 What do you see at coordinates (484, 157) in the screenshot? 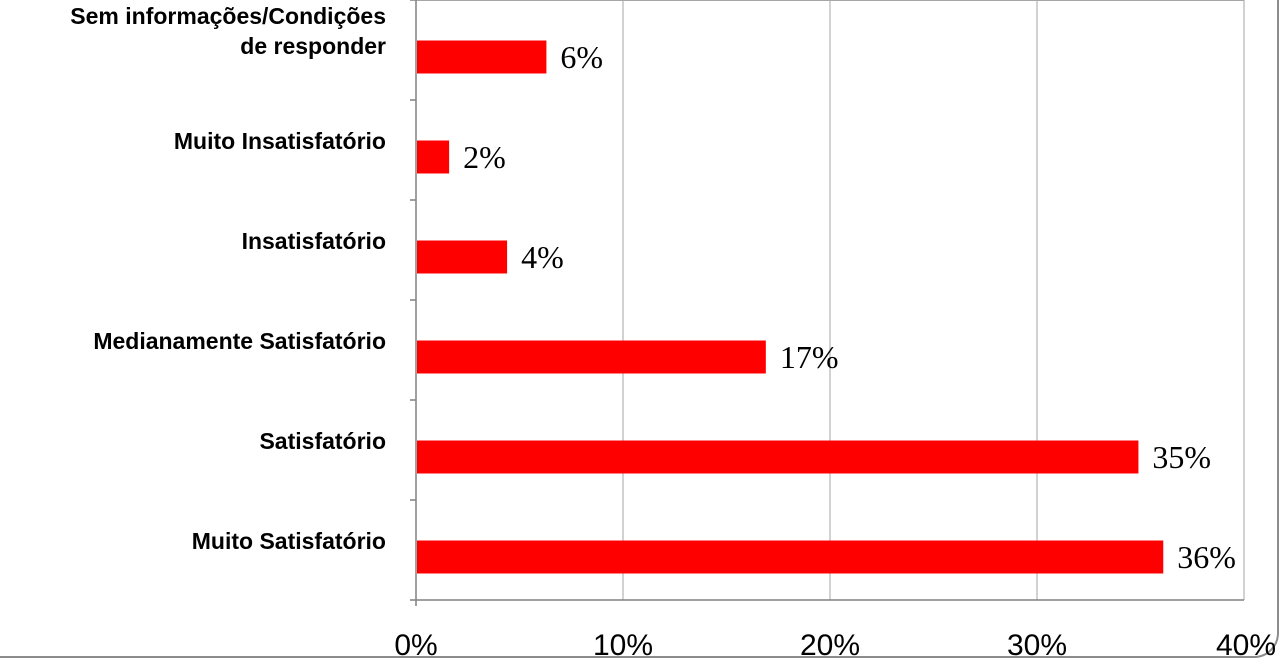
I see `data-label-1: 2%` at bounding box center [484, 157].